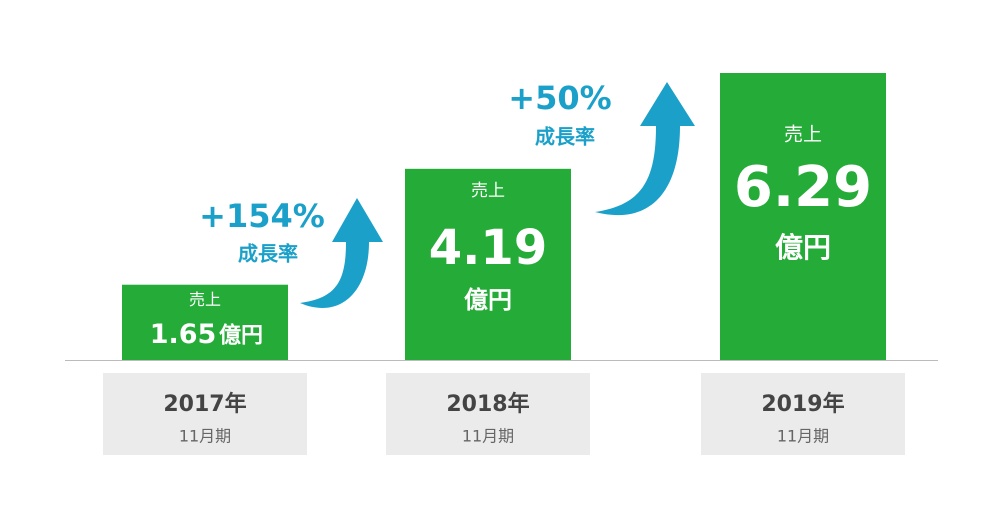 This screenshot has width=1000, height=531. I want to click on growth-rate: +154%, so click(262, 216).